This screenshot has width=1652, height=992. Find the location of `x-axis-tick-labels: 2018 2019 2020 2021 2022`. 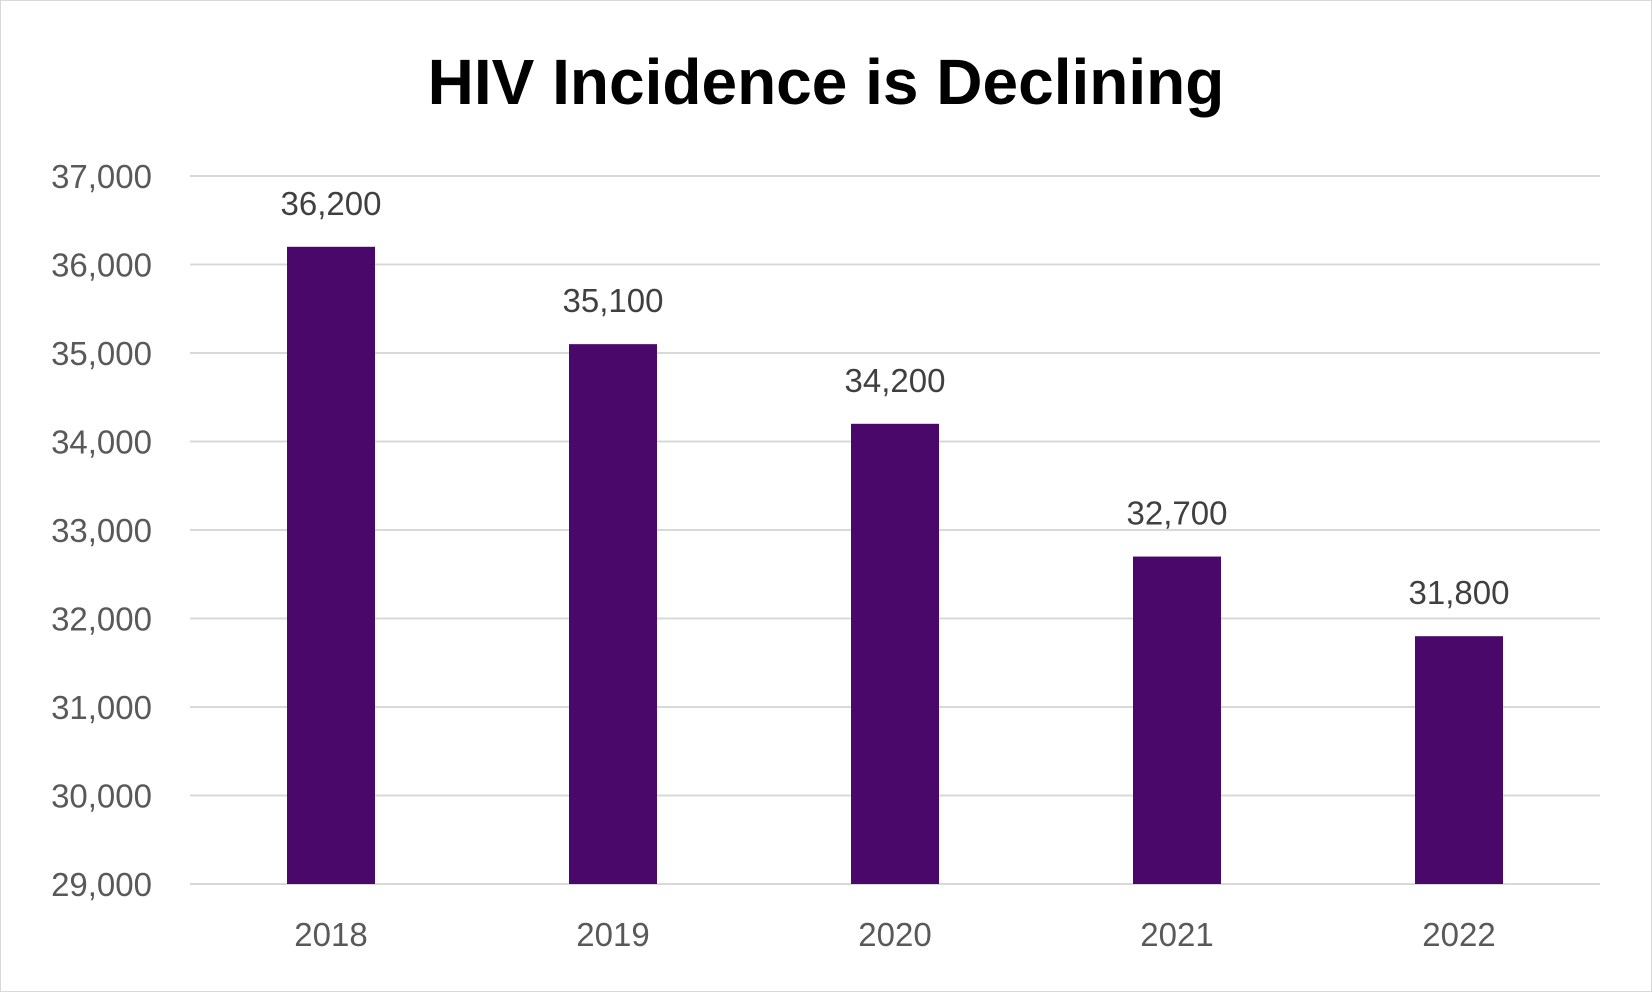

x-axis-tick-labels: 2018 2019 2020 2021 2022 is located at coordinates (894, 934).